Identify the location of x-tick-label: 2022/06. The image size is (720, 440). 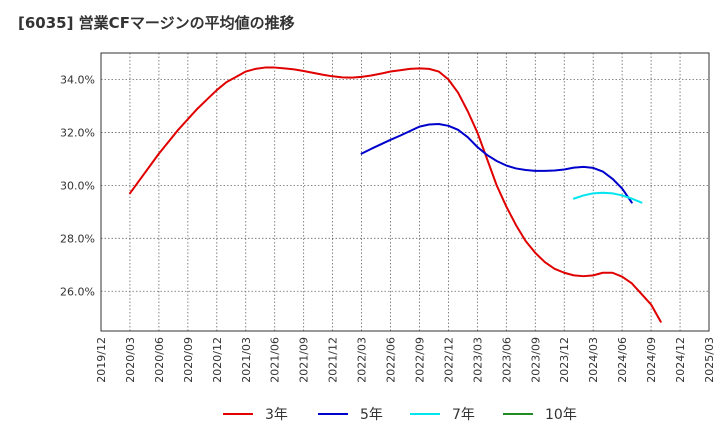
(391, 360).